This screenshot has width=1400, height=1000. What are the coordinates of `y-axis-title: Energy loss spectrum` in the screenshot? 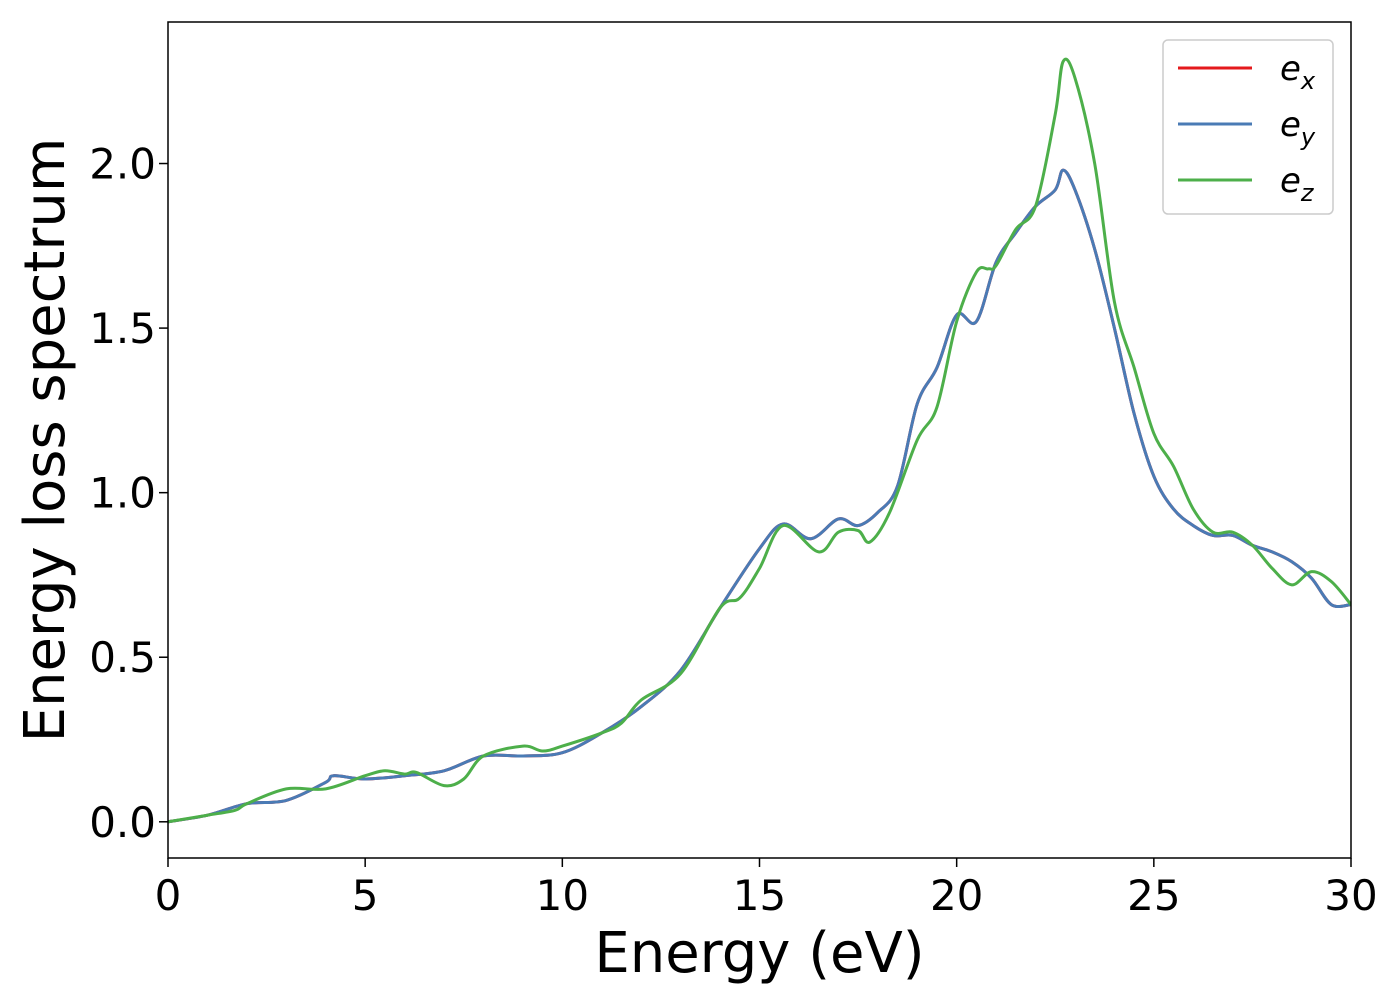 It's located at (45, 440).